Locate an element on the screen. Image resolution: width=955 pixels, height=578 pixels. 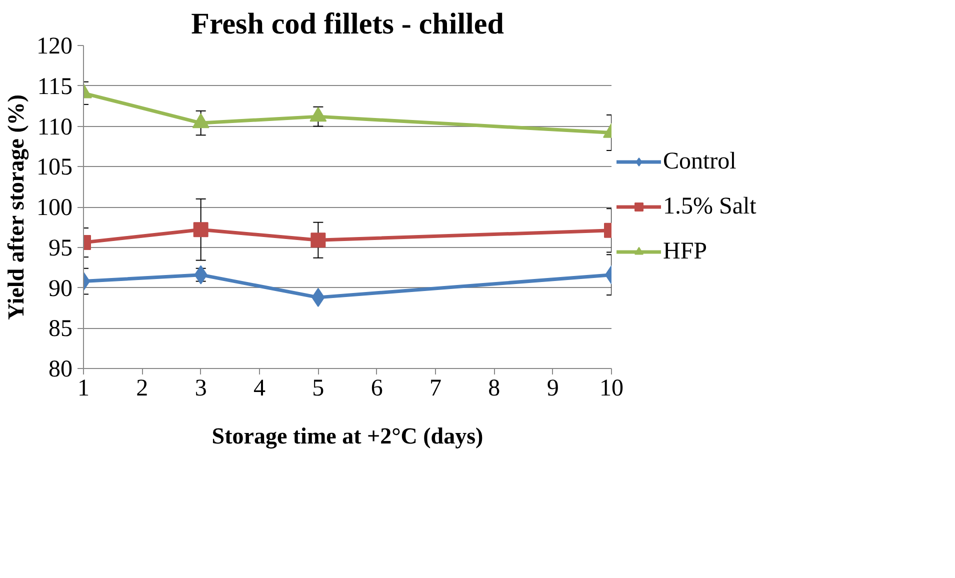
y-tick-label: 120 is located at coordinates (54, 47).